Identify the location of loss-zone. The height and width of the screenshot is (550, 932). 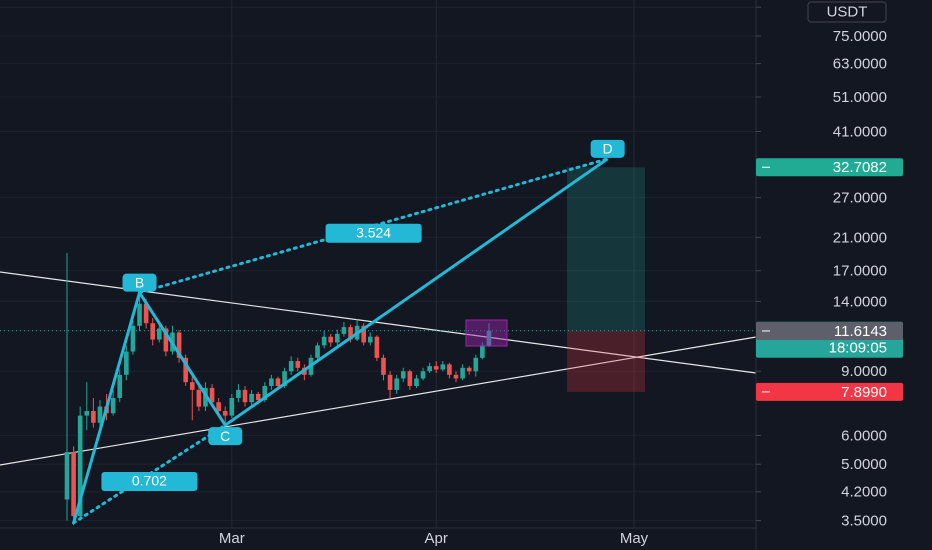
(606, 361).